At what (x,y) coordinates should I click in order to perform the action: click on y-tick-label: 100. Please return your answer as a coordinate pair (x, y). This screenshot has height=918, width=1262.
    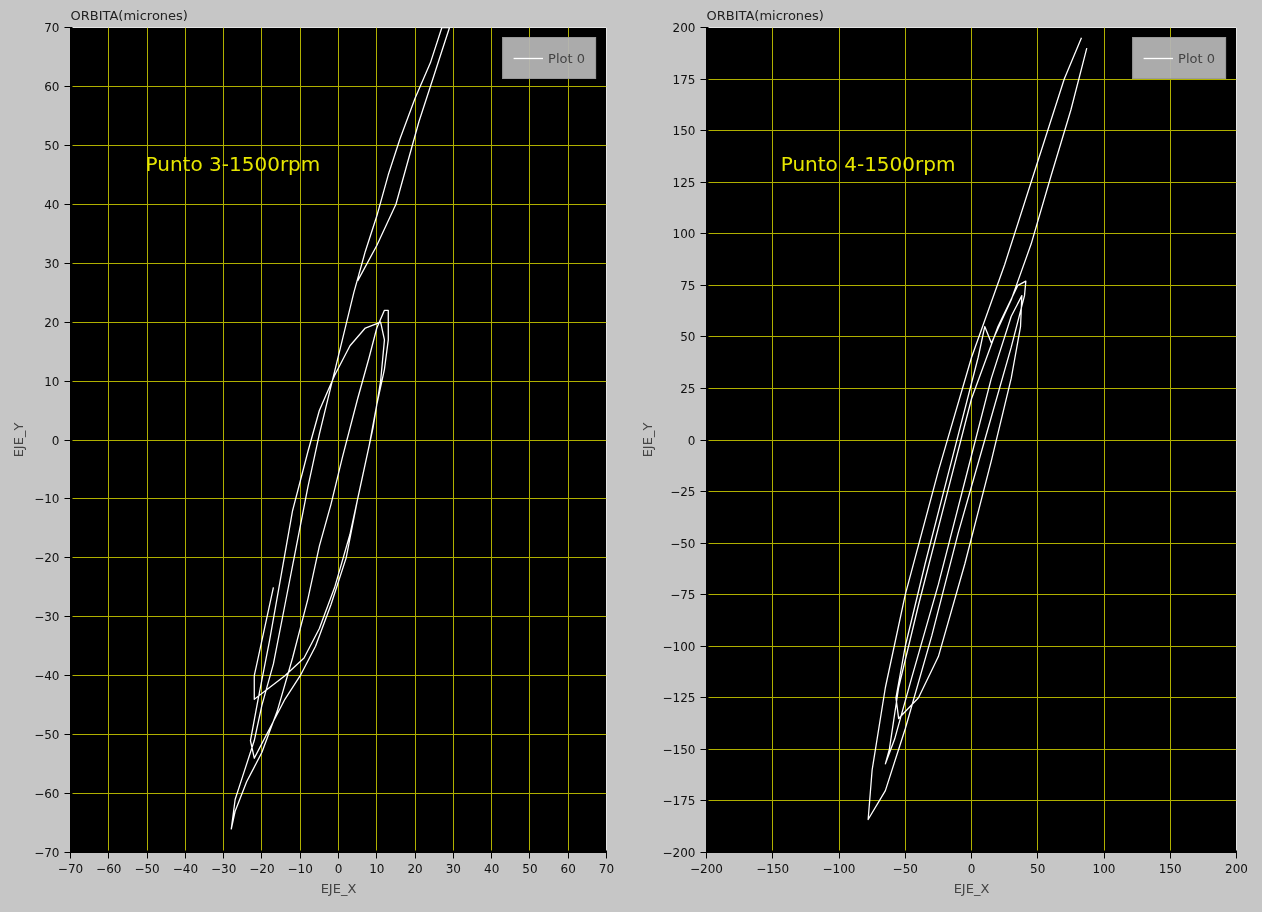
    Looking at the image, I should click on (684, 234).